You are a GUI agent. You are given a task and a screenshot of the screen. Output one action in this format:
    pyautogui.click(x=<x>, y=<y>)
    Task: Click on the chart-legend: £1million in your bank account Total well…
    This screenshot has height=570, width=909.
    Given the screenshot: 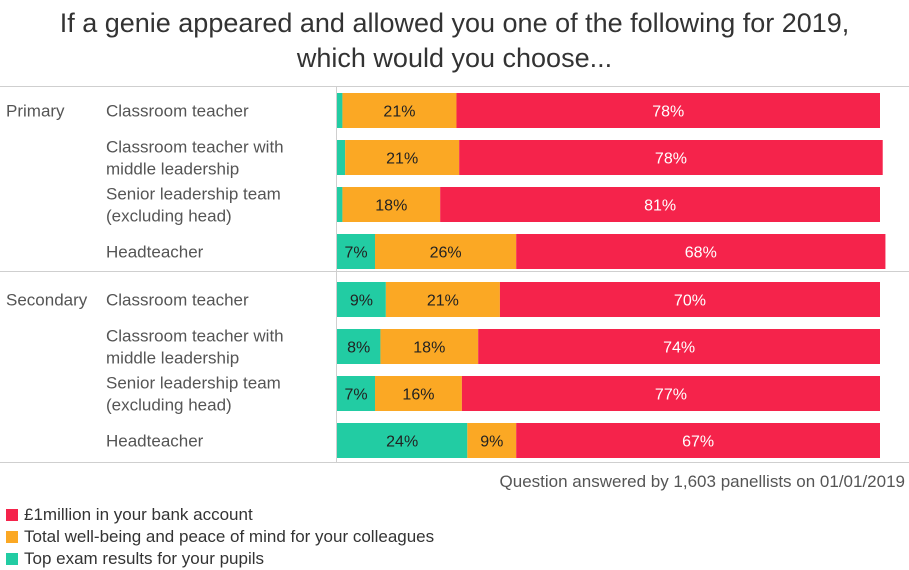 What is the action you would take?
    pyautogui.click(x=220, y=537)
    